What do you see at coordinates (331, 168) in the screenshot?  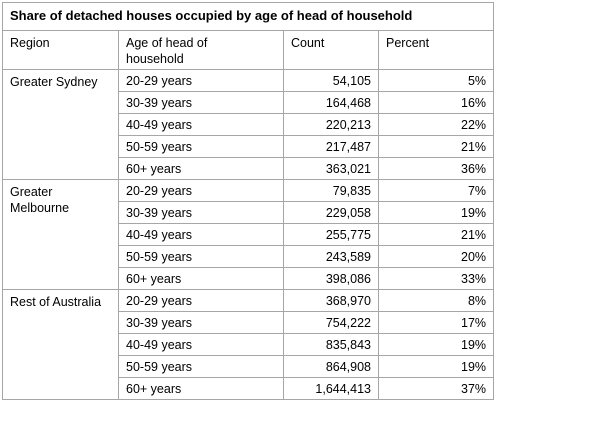 I see `count-cell: 363,021` at bounding box center [331, 168].